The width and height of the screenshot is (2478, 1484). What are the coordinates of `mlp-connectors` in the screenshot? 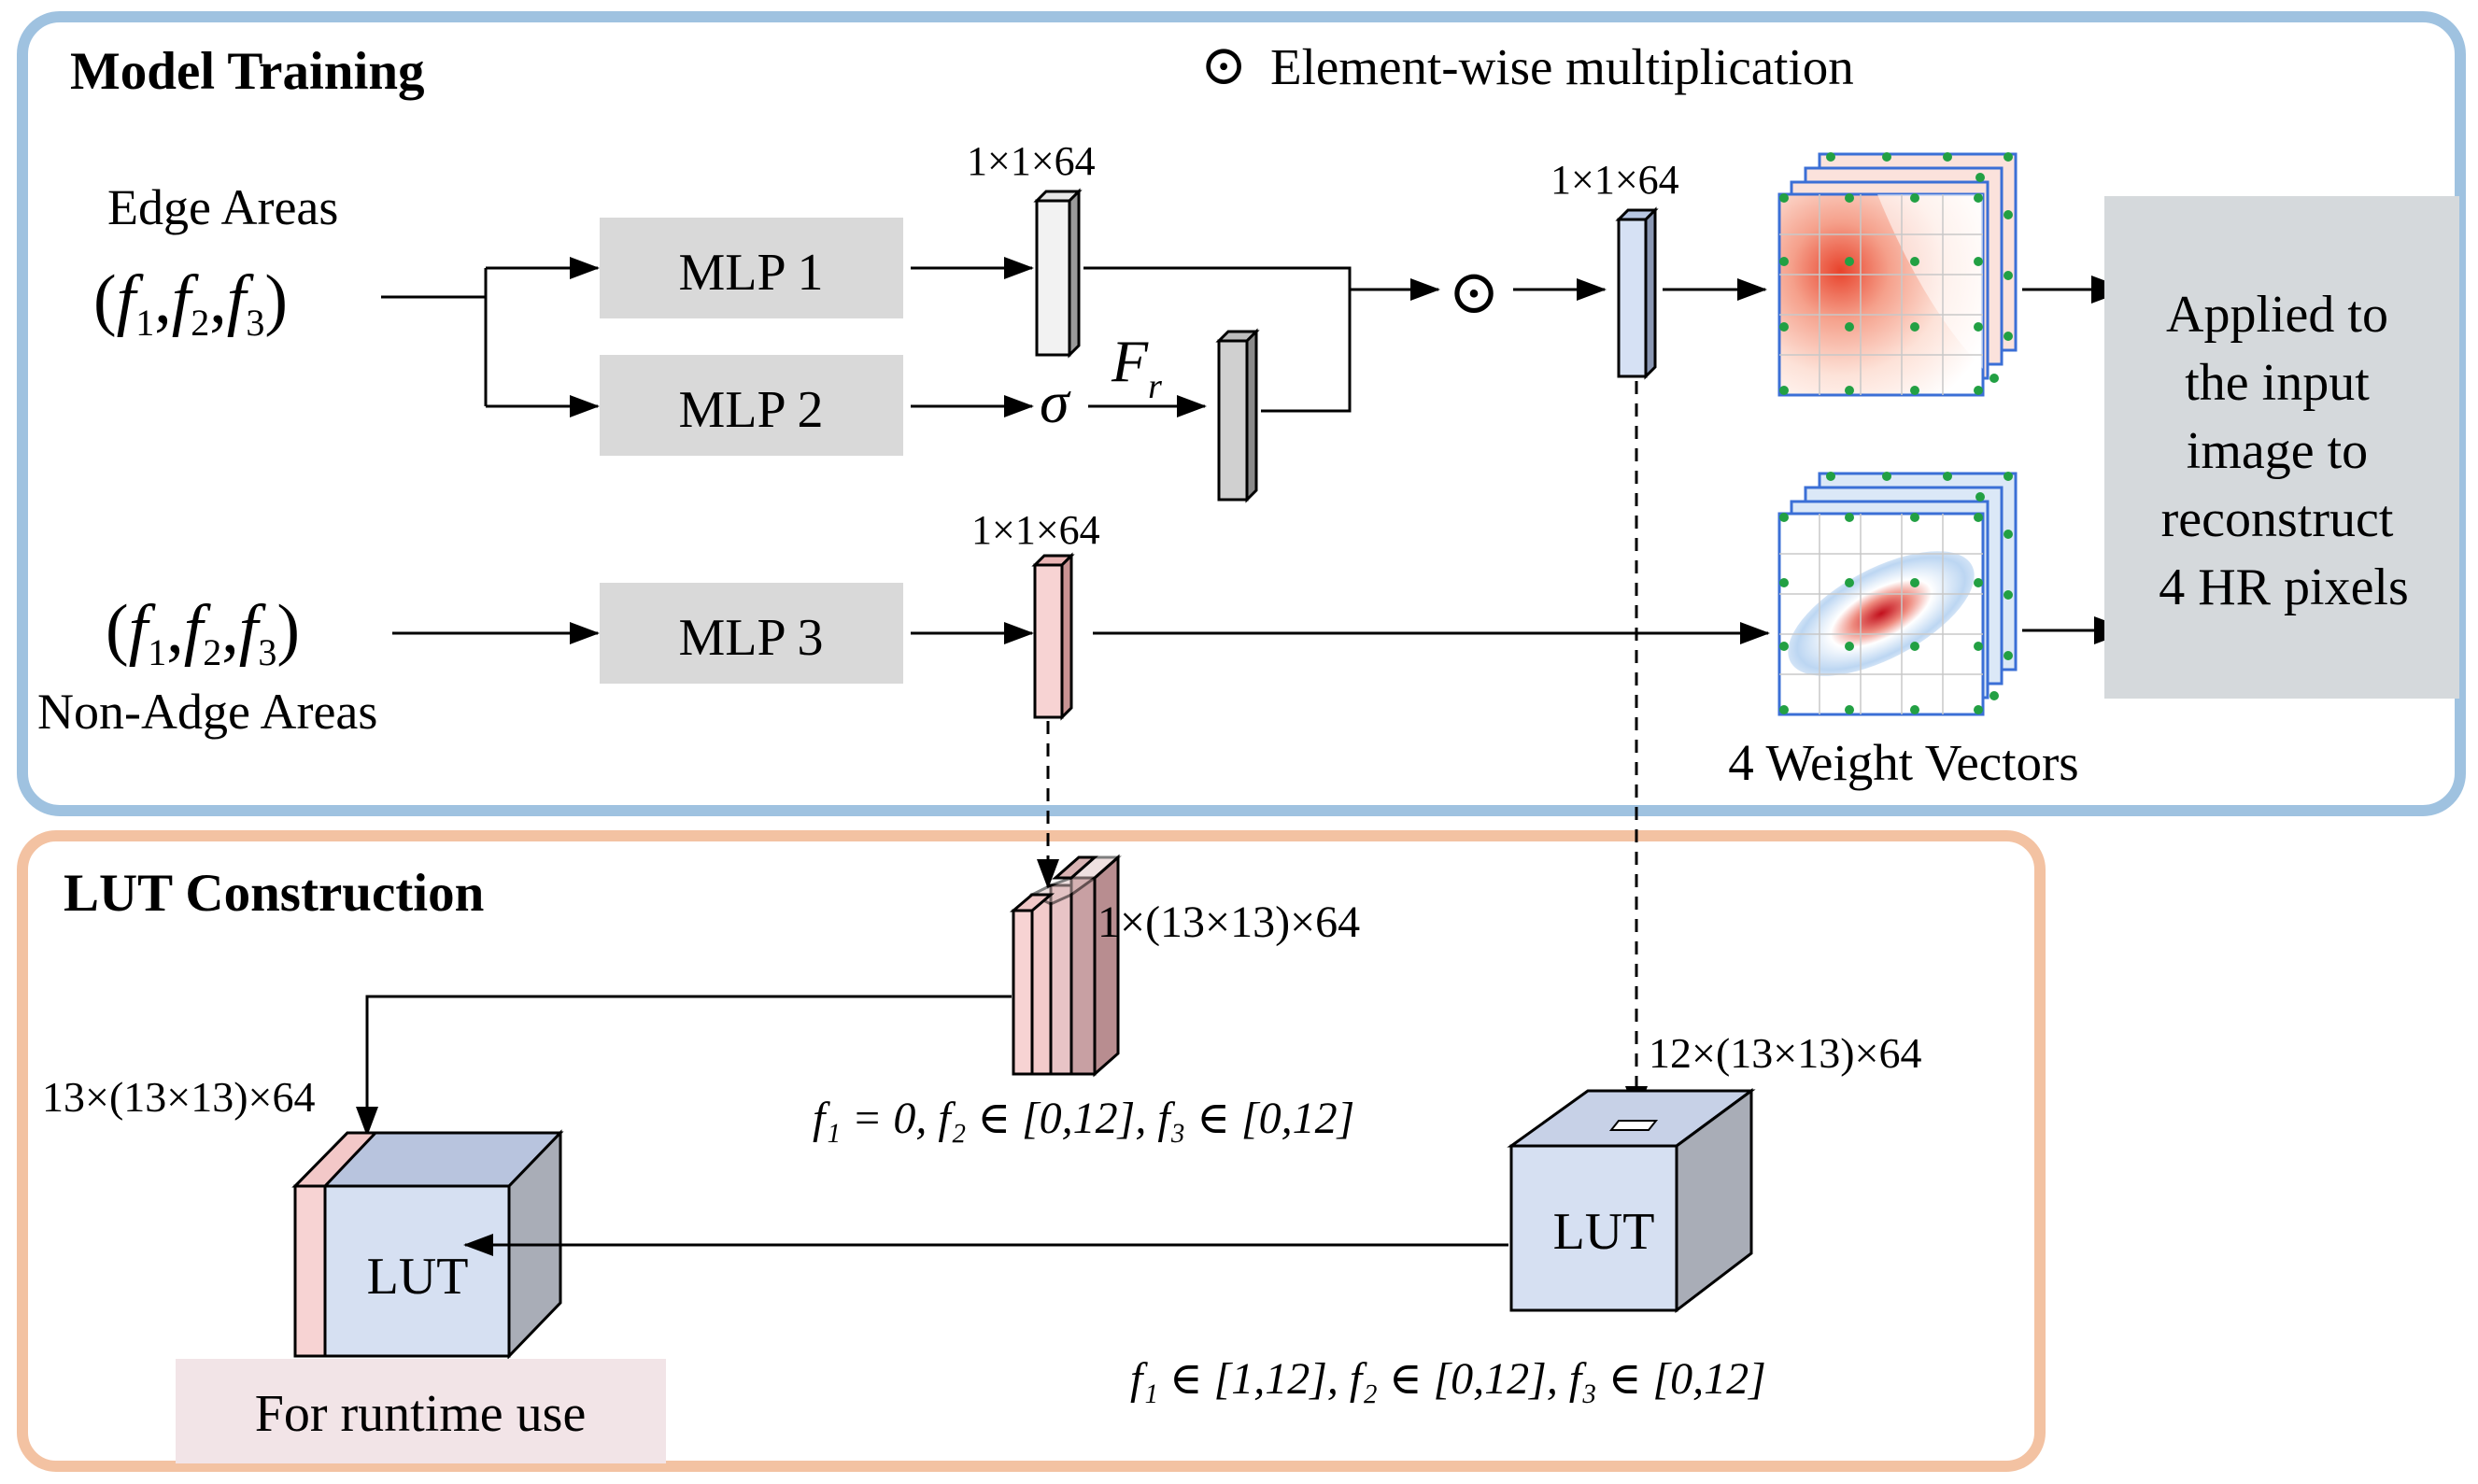 It's located at (972, 450).